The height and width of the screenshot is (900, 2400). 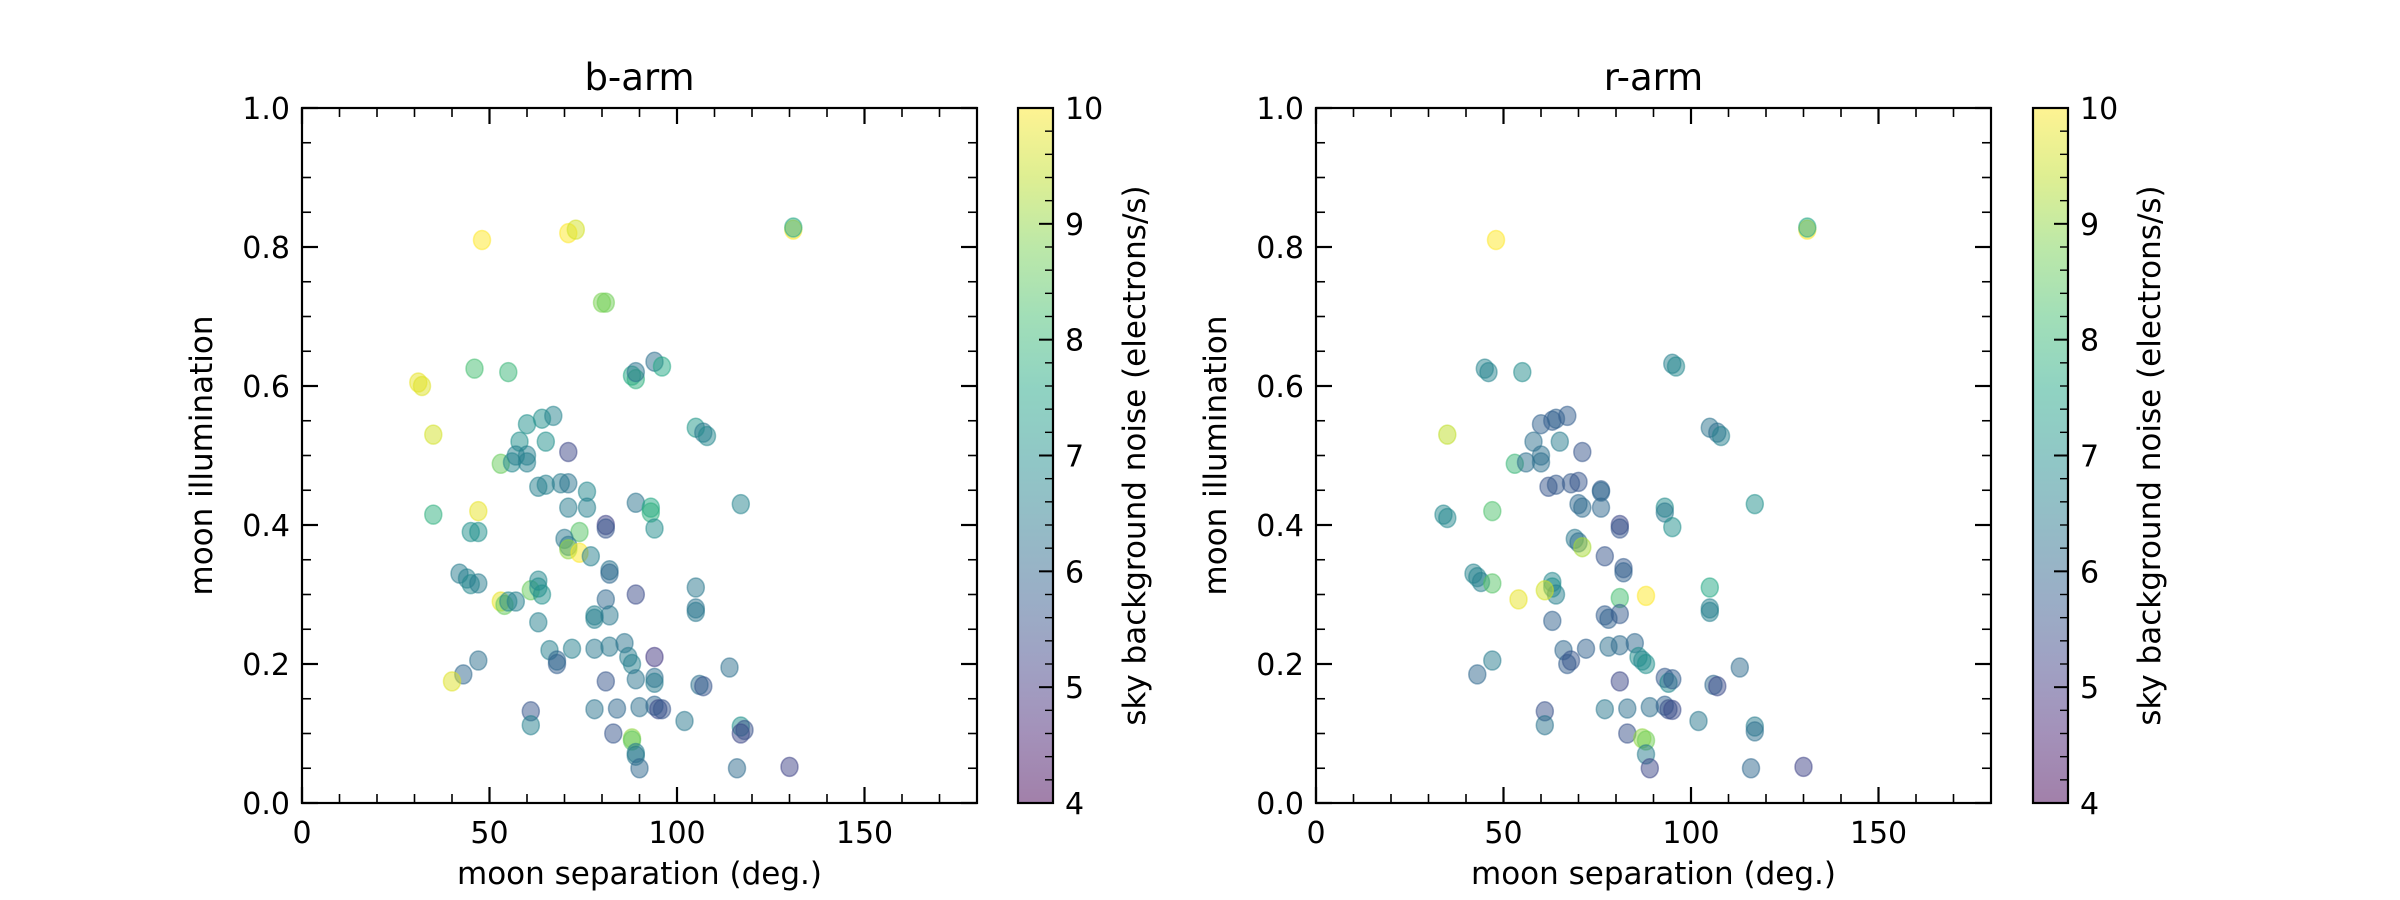 I want to click on colorbar-tick-label: 4, so click(x=1074, y=804).